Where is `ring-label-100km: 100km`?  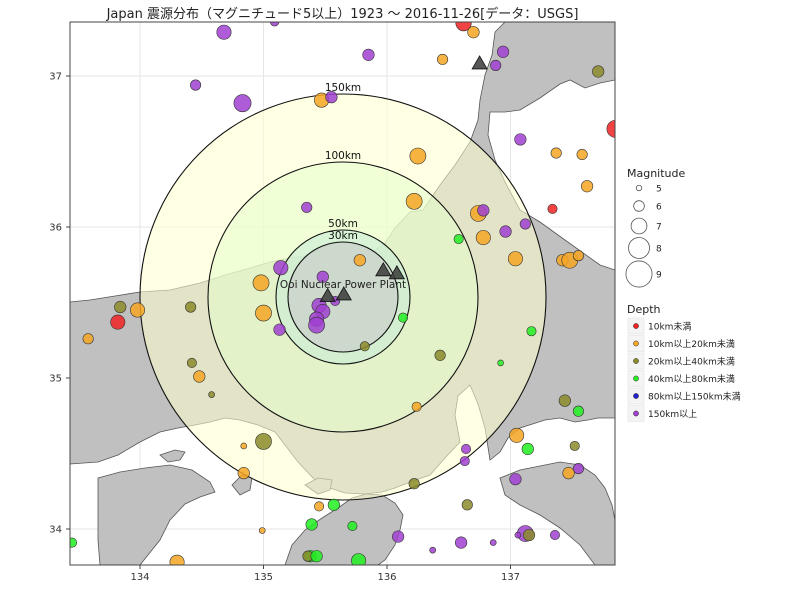
ring-label-100km: 100km is located at coordinates (343, 156).